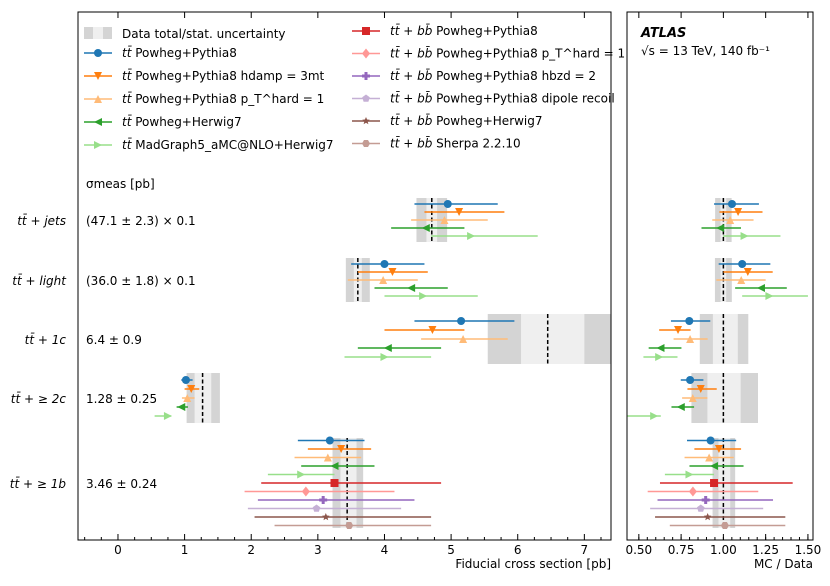  I want to click on ratio-marker-s1-c1, so click(747, 272).